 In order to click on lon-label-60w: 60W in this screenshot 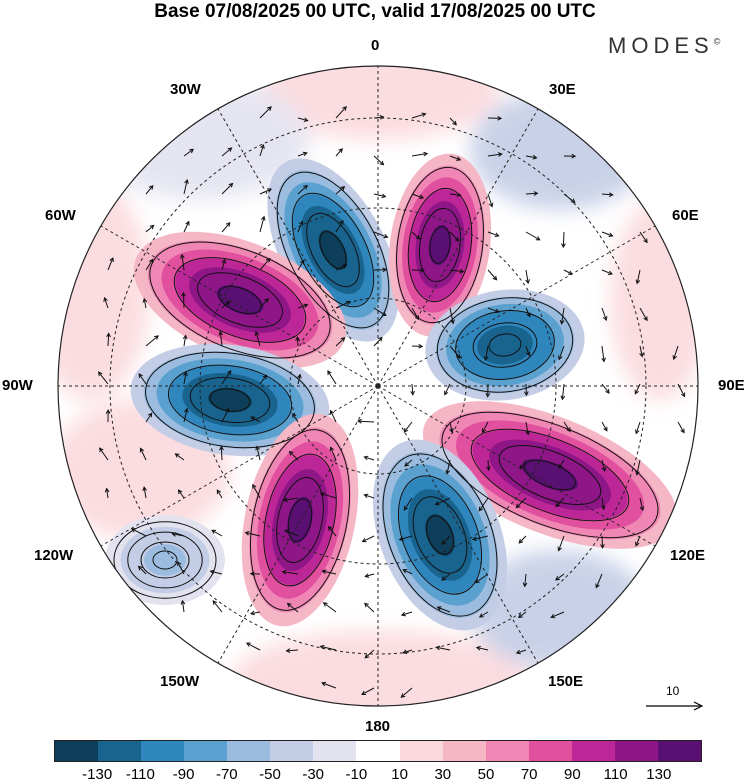, I will do `click(60, 215)`.